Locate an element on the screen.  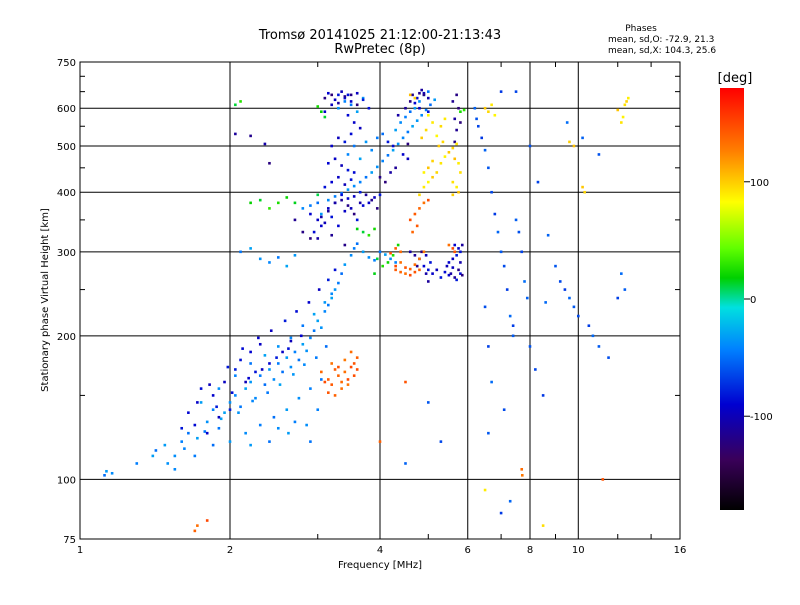
colorbar-tick-label: -100 is located at coordinates (761, 417).